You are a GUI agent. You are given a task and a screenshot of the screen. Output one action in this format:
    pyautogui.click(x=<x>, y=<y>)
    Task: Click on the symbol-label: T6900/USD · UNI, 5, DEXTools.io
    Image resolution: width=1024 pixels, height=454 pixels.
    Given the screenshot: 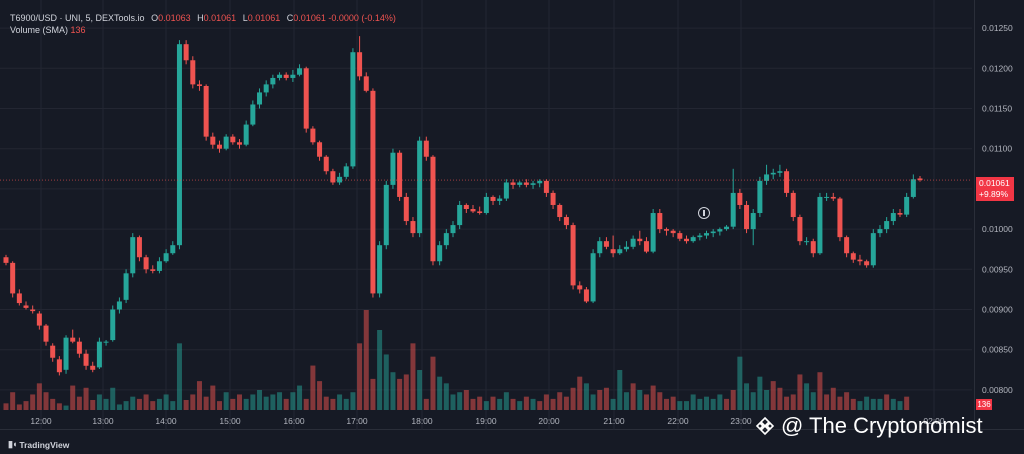 What is the action you would take?
    pyautogui.click(x=77, y=18)
    